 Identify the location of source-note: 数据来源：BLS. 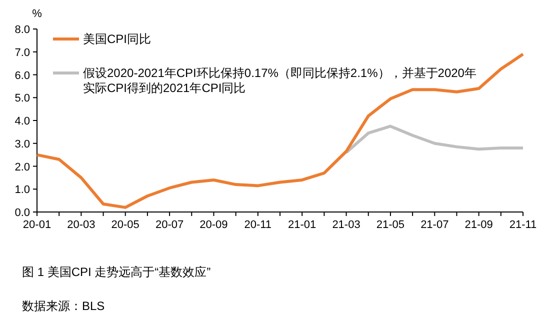
(63, 306).